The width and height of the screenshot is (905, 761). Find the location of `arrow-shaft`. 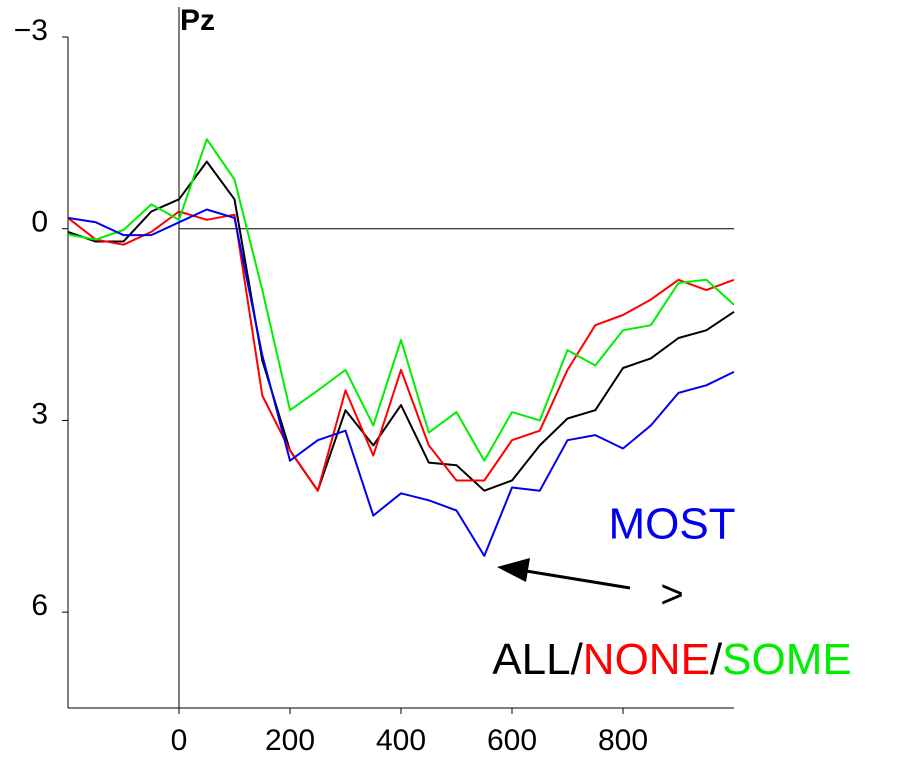

arrow-shaft is located at coordinates (575, 579).